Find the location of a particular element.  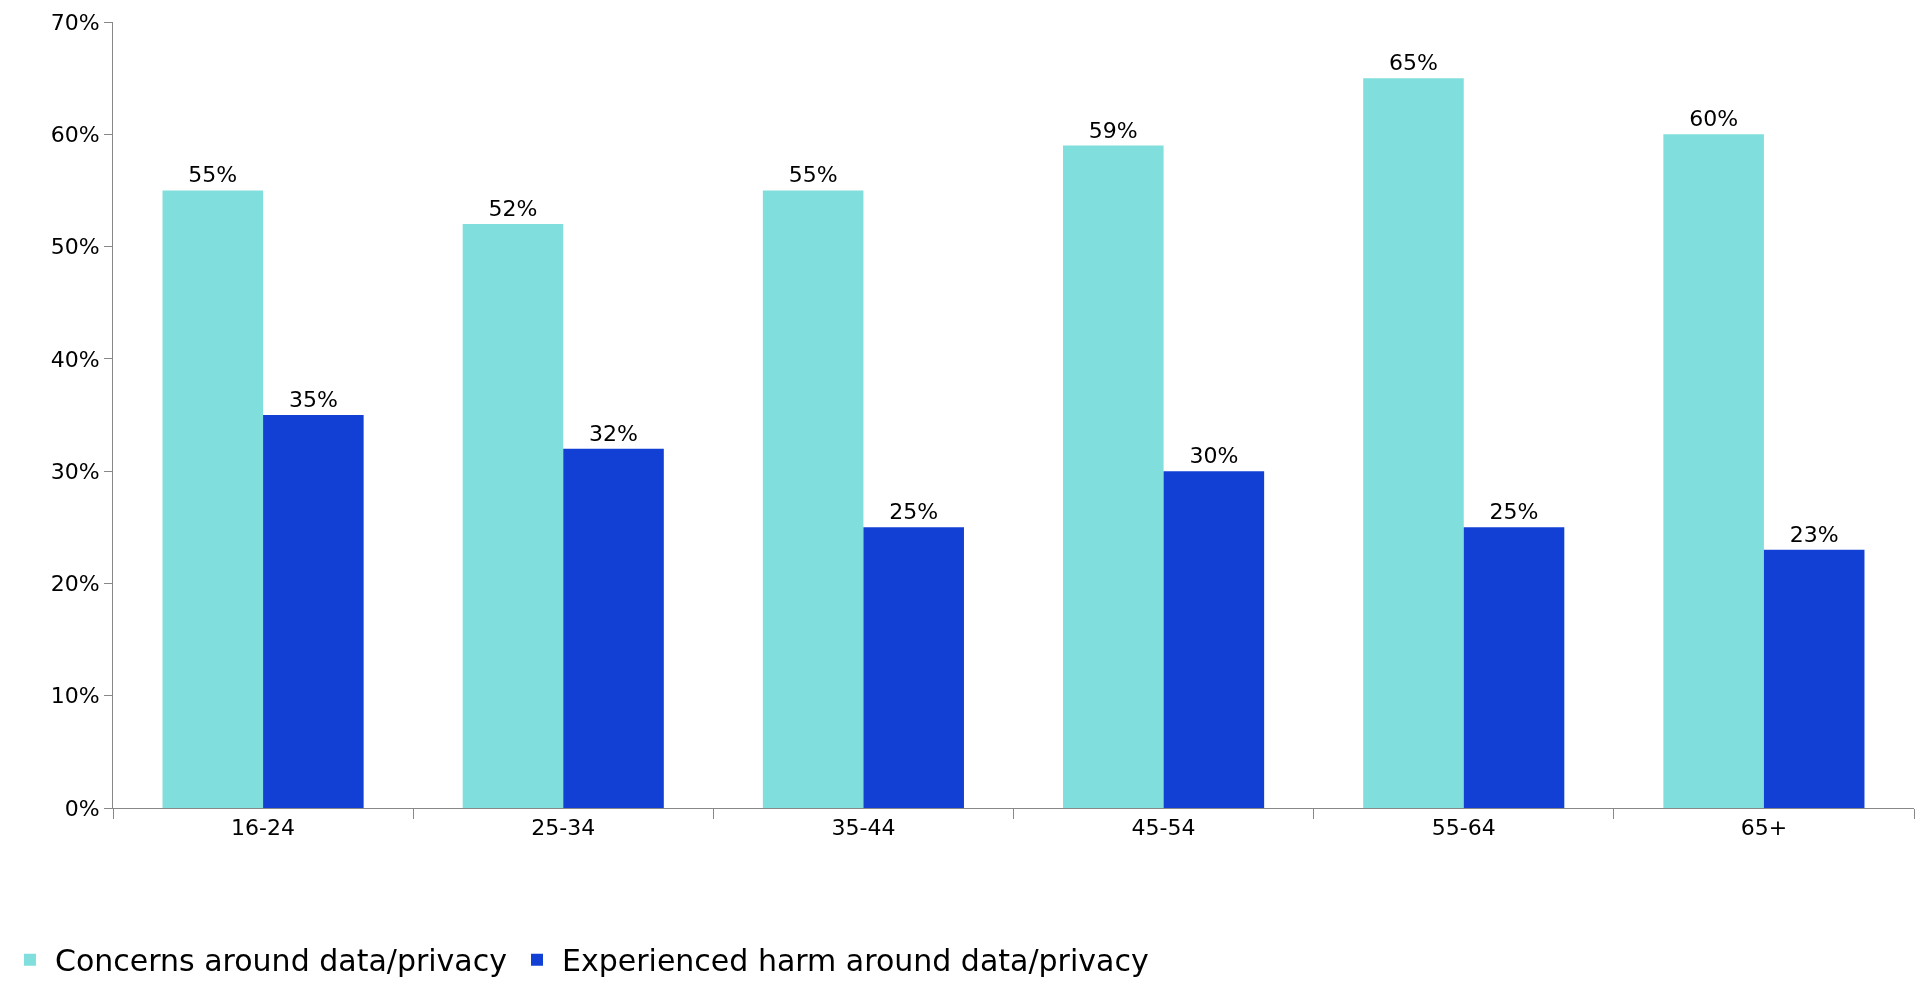

y-tick-label: 70% is located at coordinates (75, 22).